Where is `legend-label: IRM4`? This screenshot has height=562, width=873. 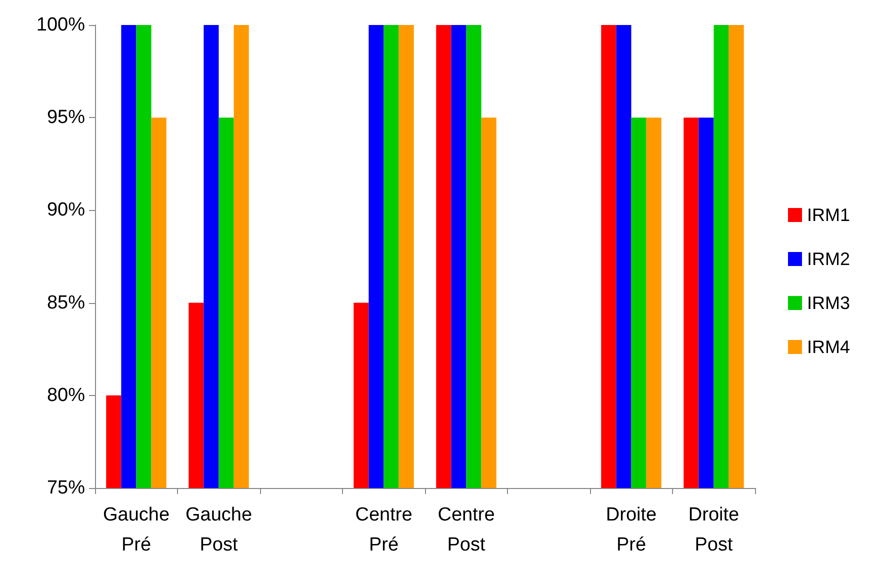 legend-label: IRM4 is located at coordinates (828, 347).